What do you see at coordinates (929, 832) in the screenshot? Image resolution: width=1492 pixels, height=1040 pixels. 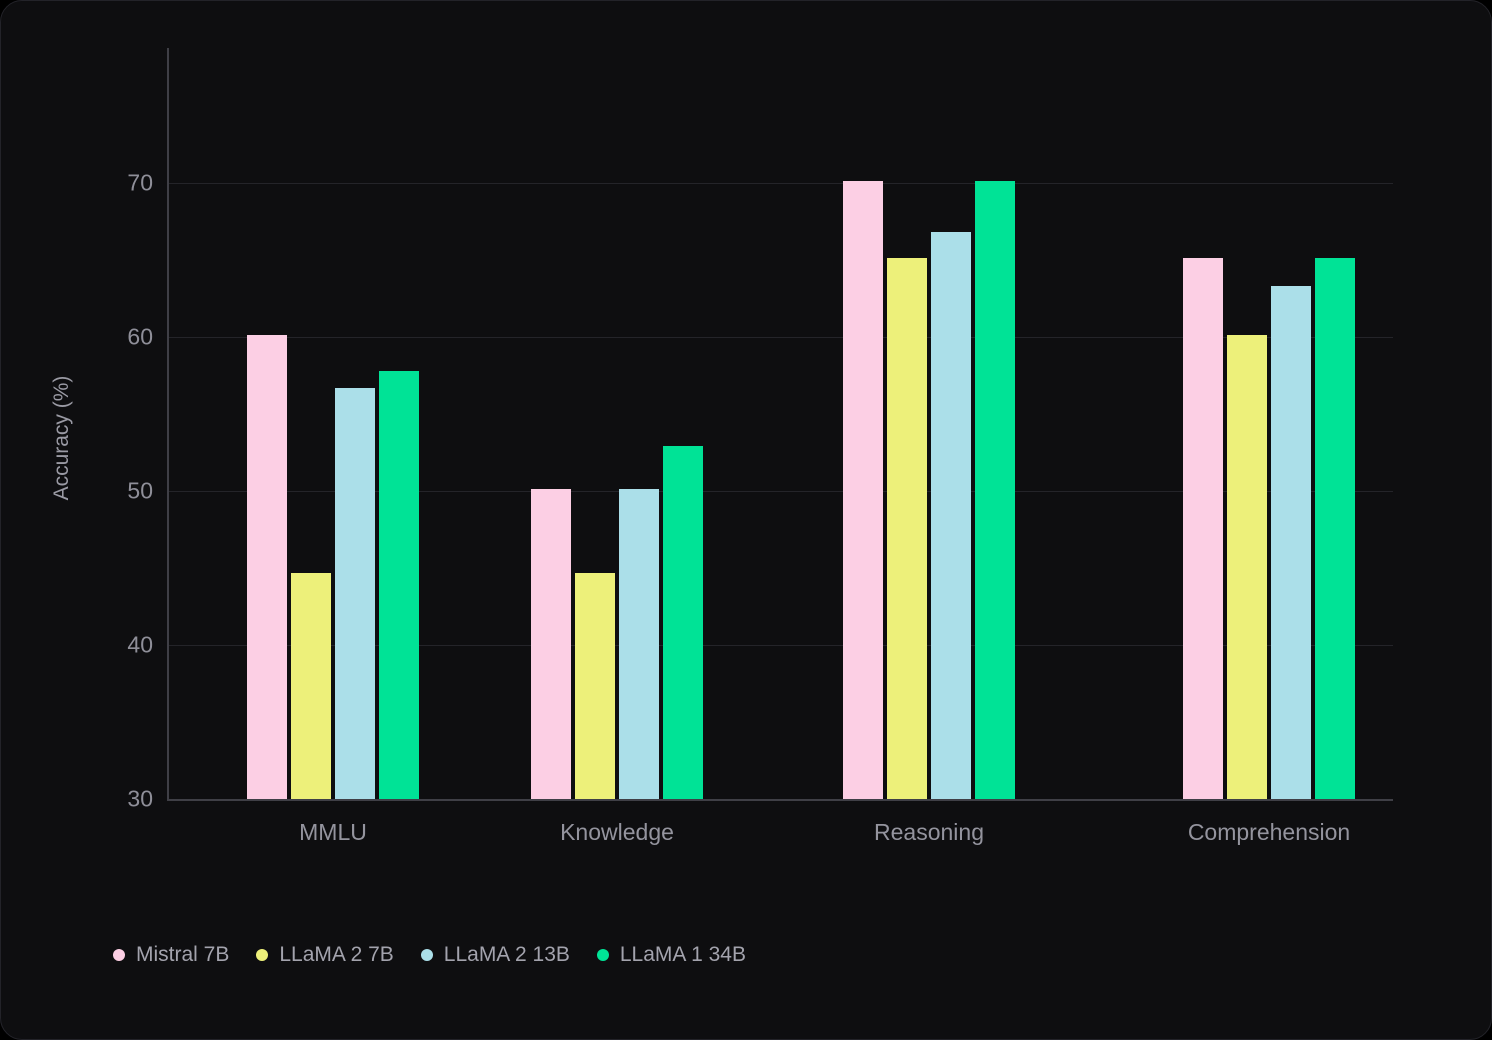 I see `x-label-reasoning: Reasoning` at bounding box center [929, 832].